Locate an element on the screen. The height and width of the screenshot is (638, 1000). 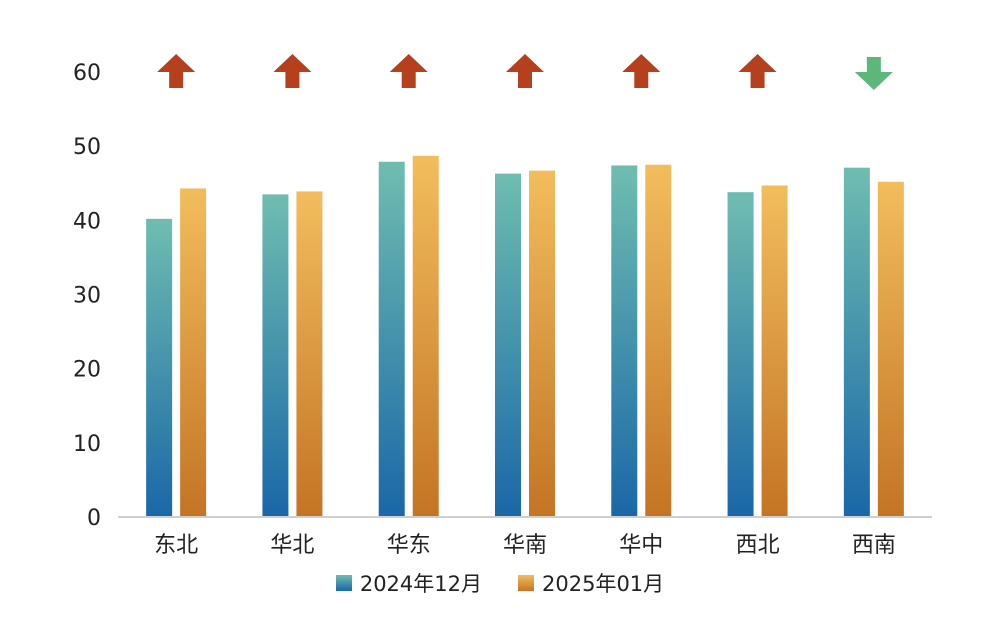
x-tick-label: 西北 is located at coordinates (758, 545).